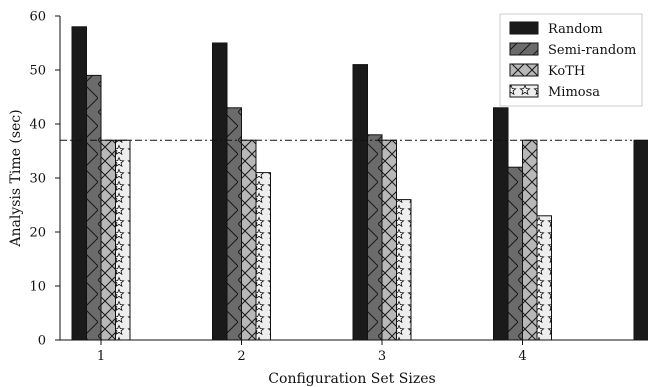 This screenshot has width=648, height=387. What do you see at coordinates (312, 352) in the screenshot?
I see `x-ticks: 12345` at bounding box center [312, 352].